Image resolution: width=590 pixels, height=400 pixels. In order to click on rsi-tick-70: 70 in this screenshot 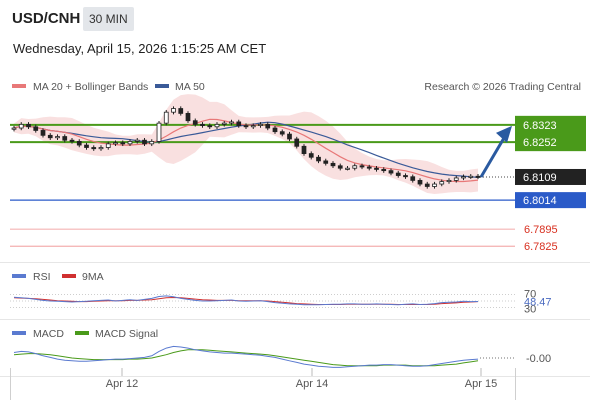, I will do `click(530, 295)`.